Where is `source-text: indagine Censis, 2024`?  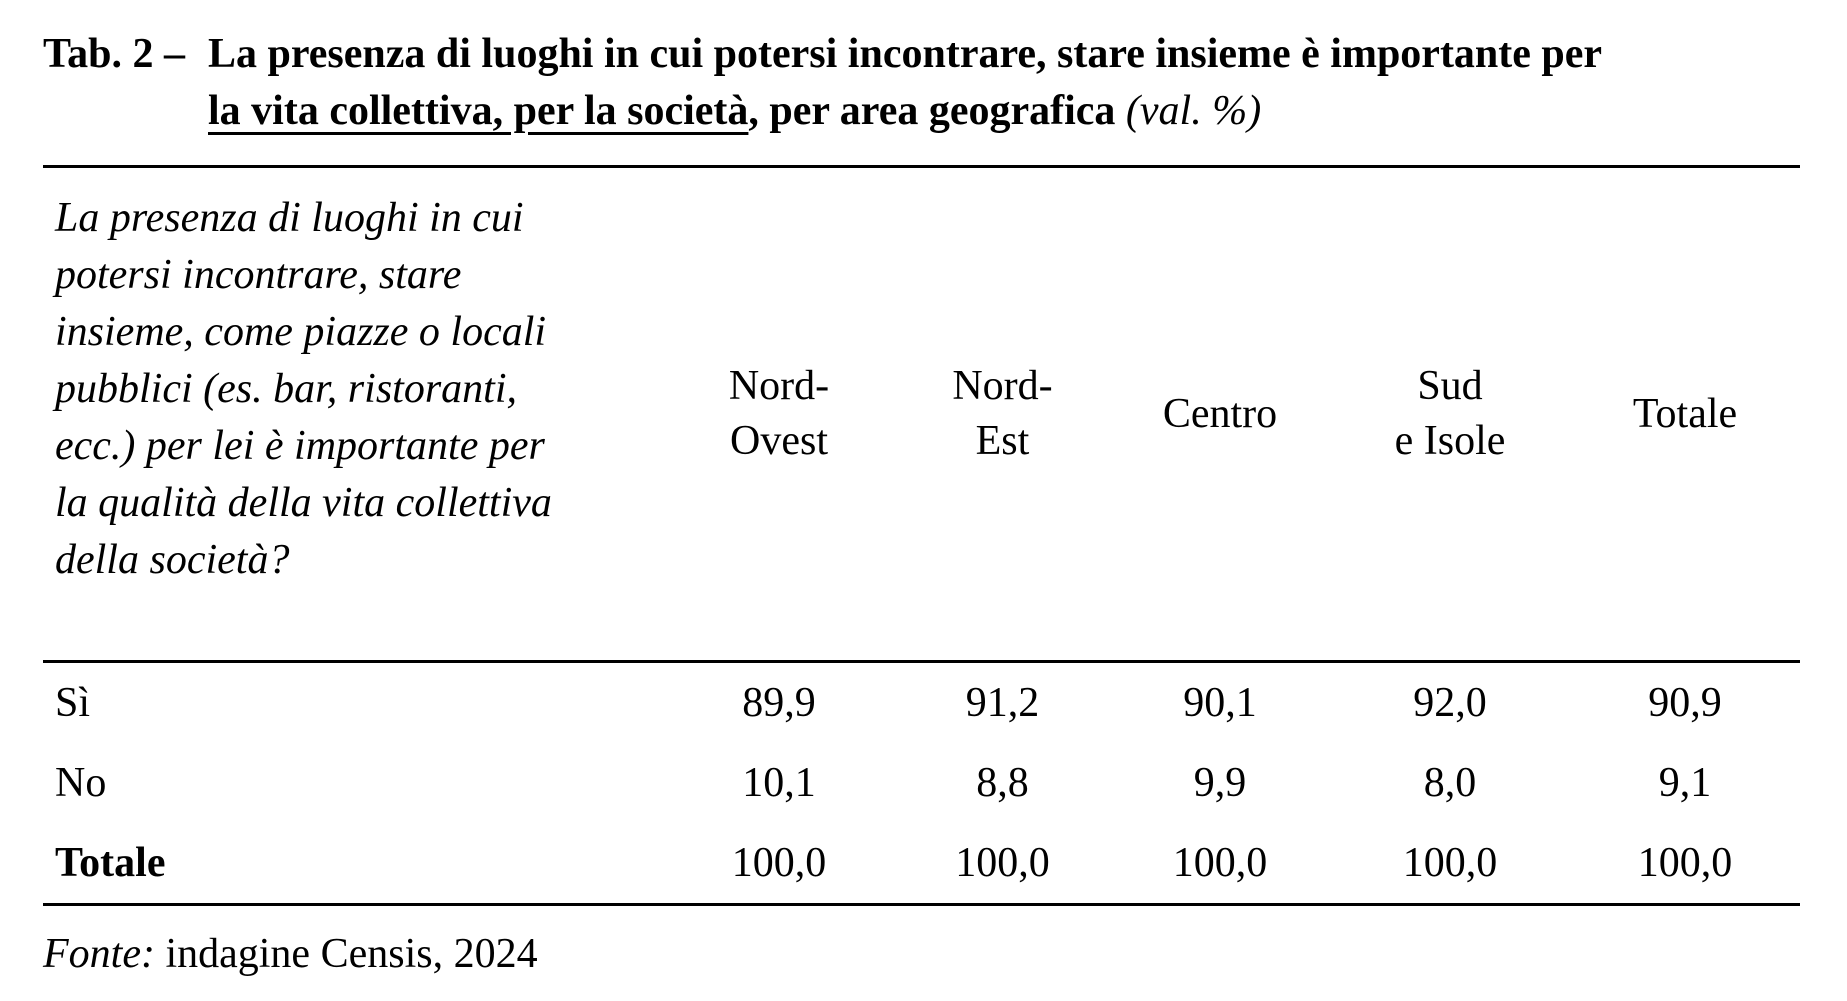
source-text: indagine Censis, 2024 is located at coordinates (346, 954).